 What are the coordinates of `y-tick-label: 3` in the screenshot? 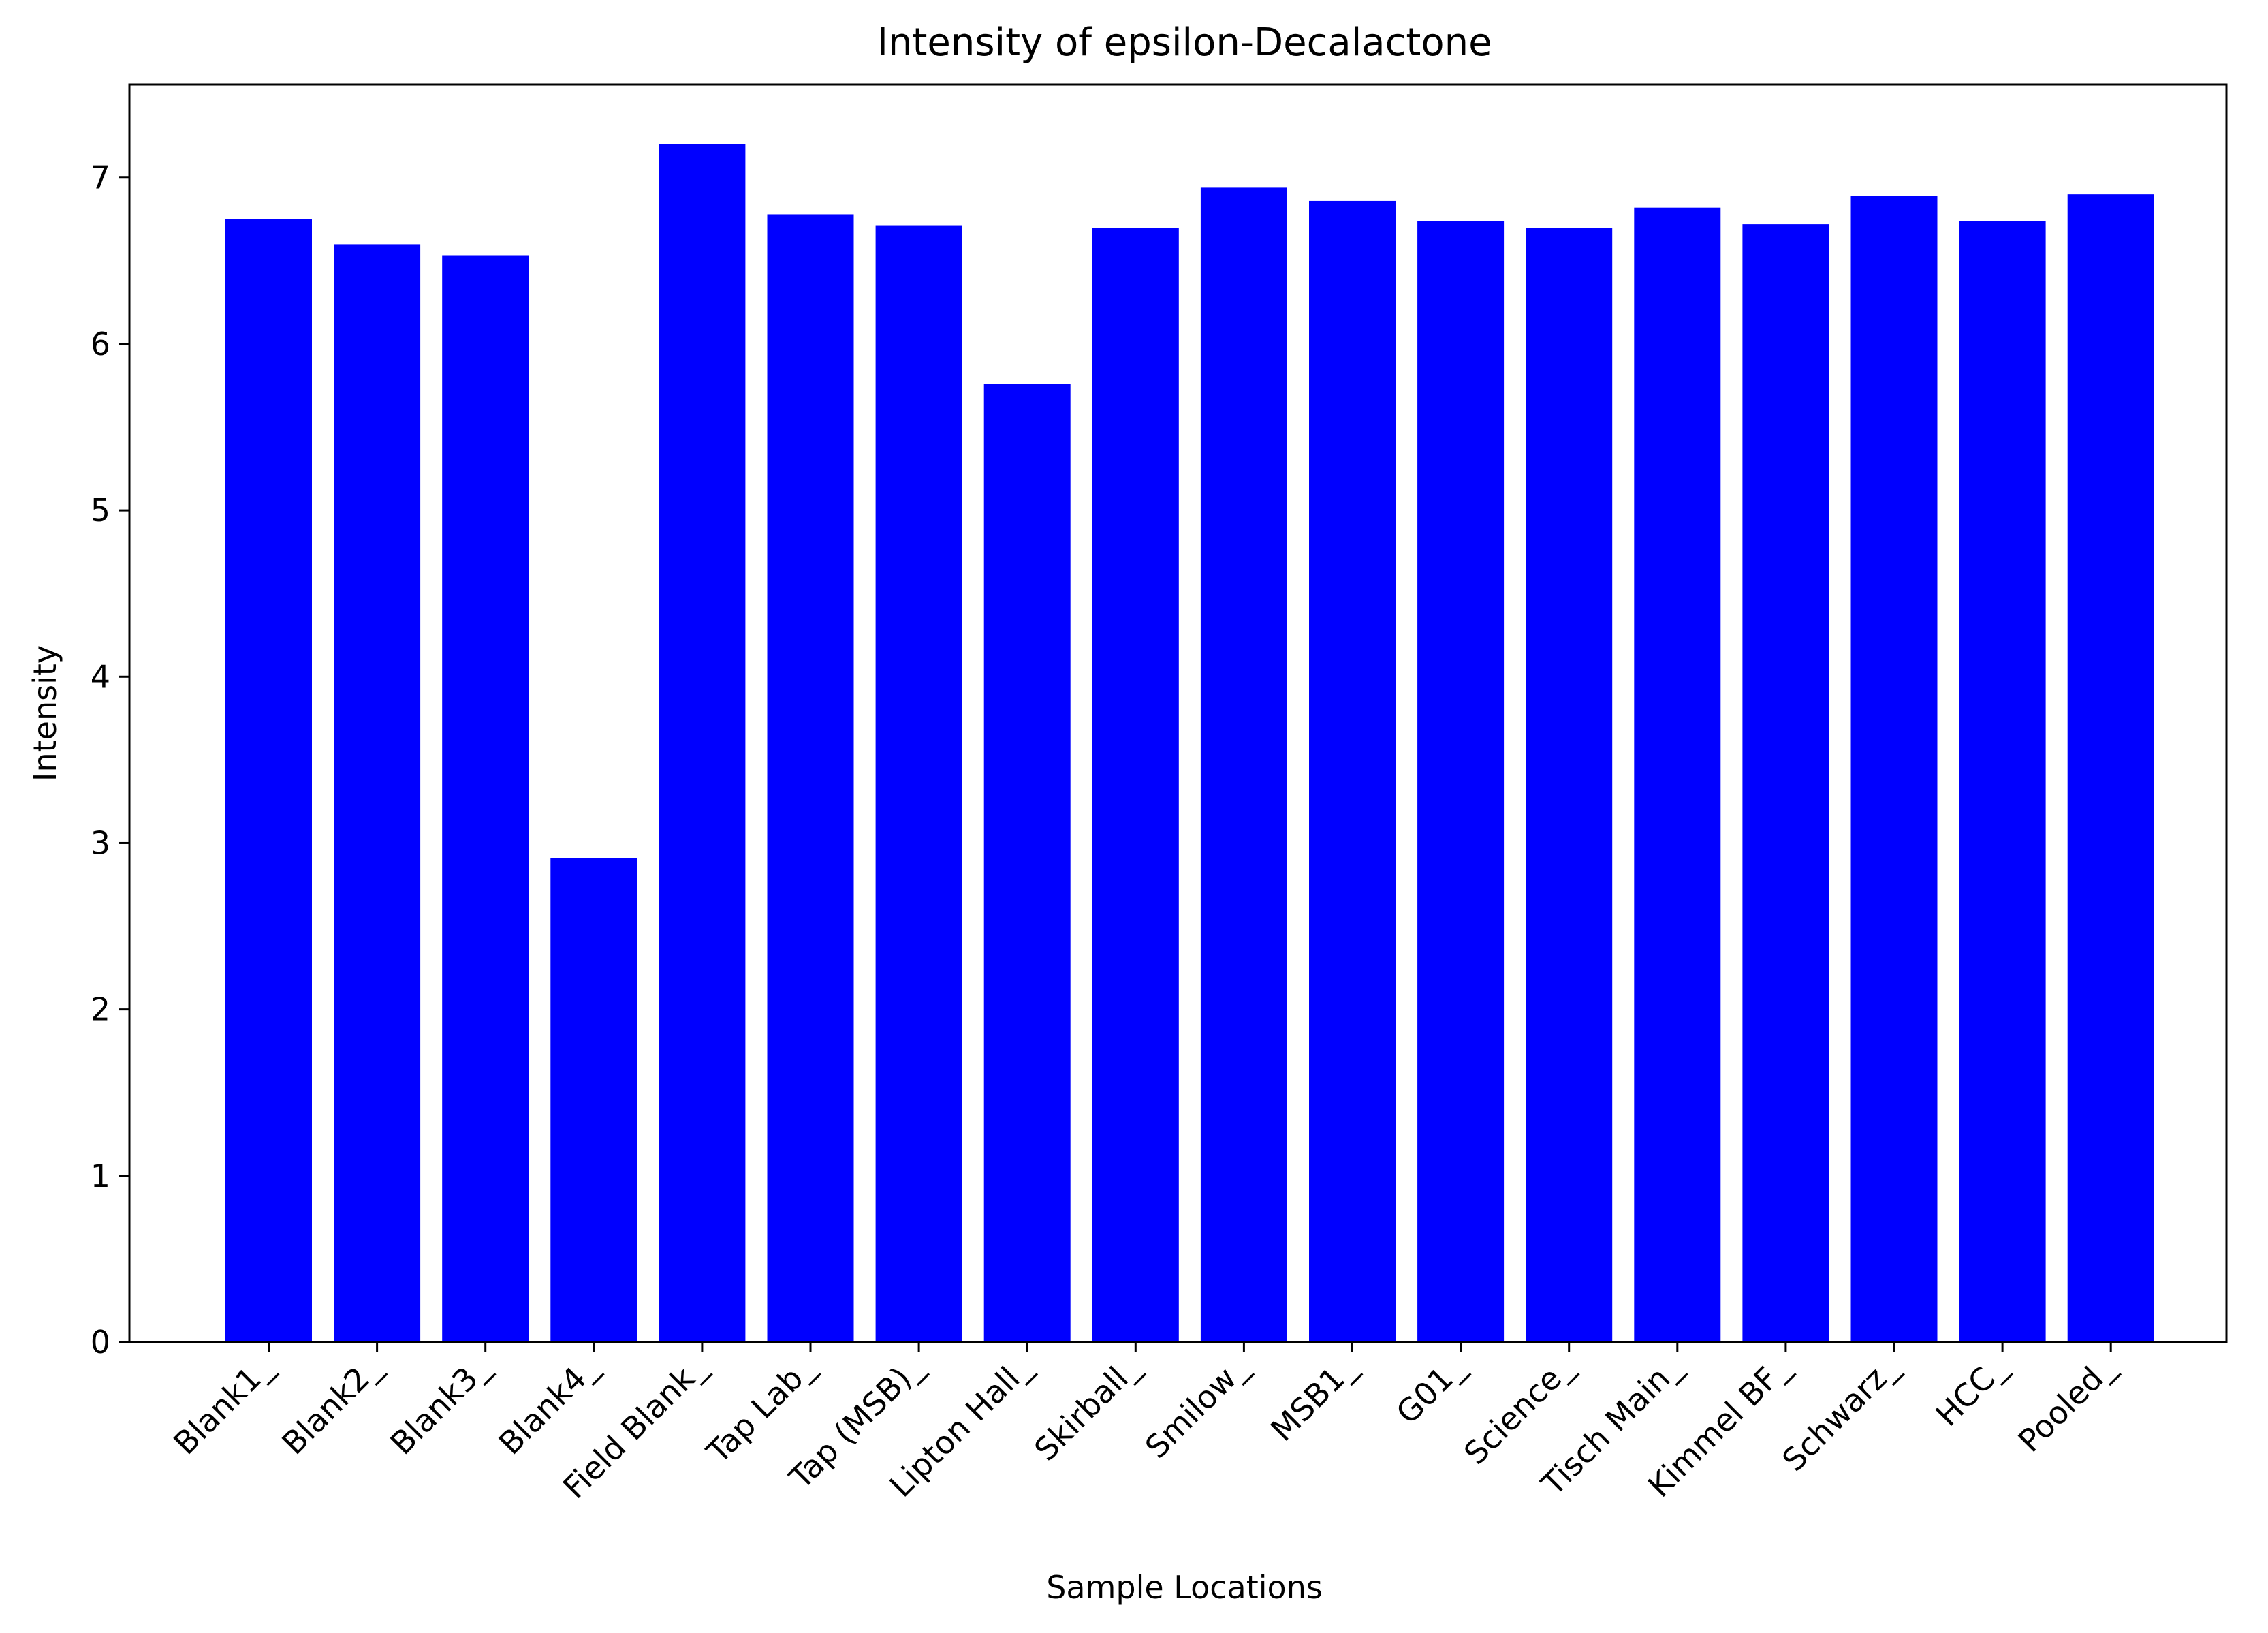 It's located at (100, 842).